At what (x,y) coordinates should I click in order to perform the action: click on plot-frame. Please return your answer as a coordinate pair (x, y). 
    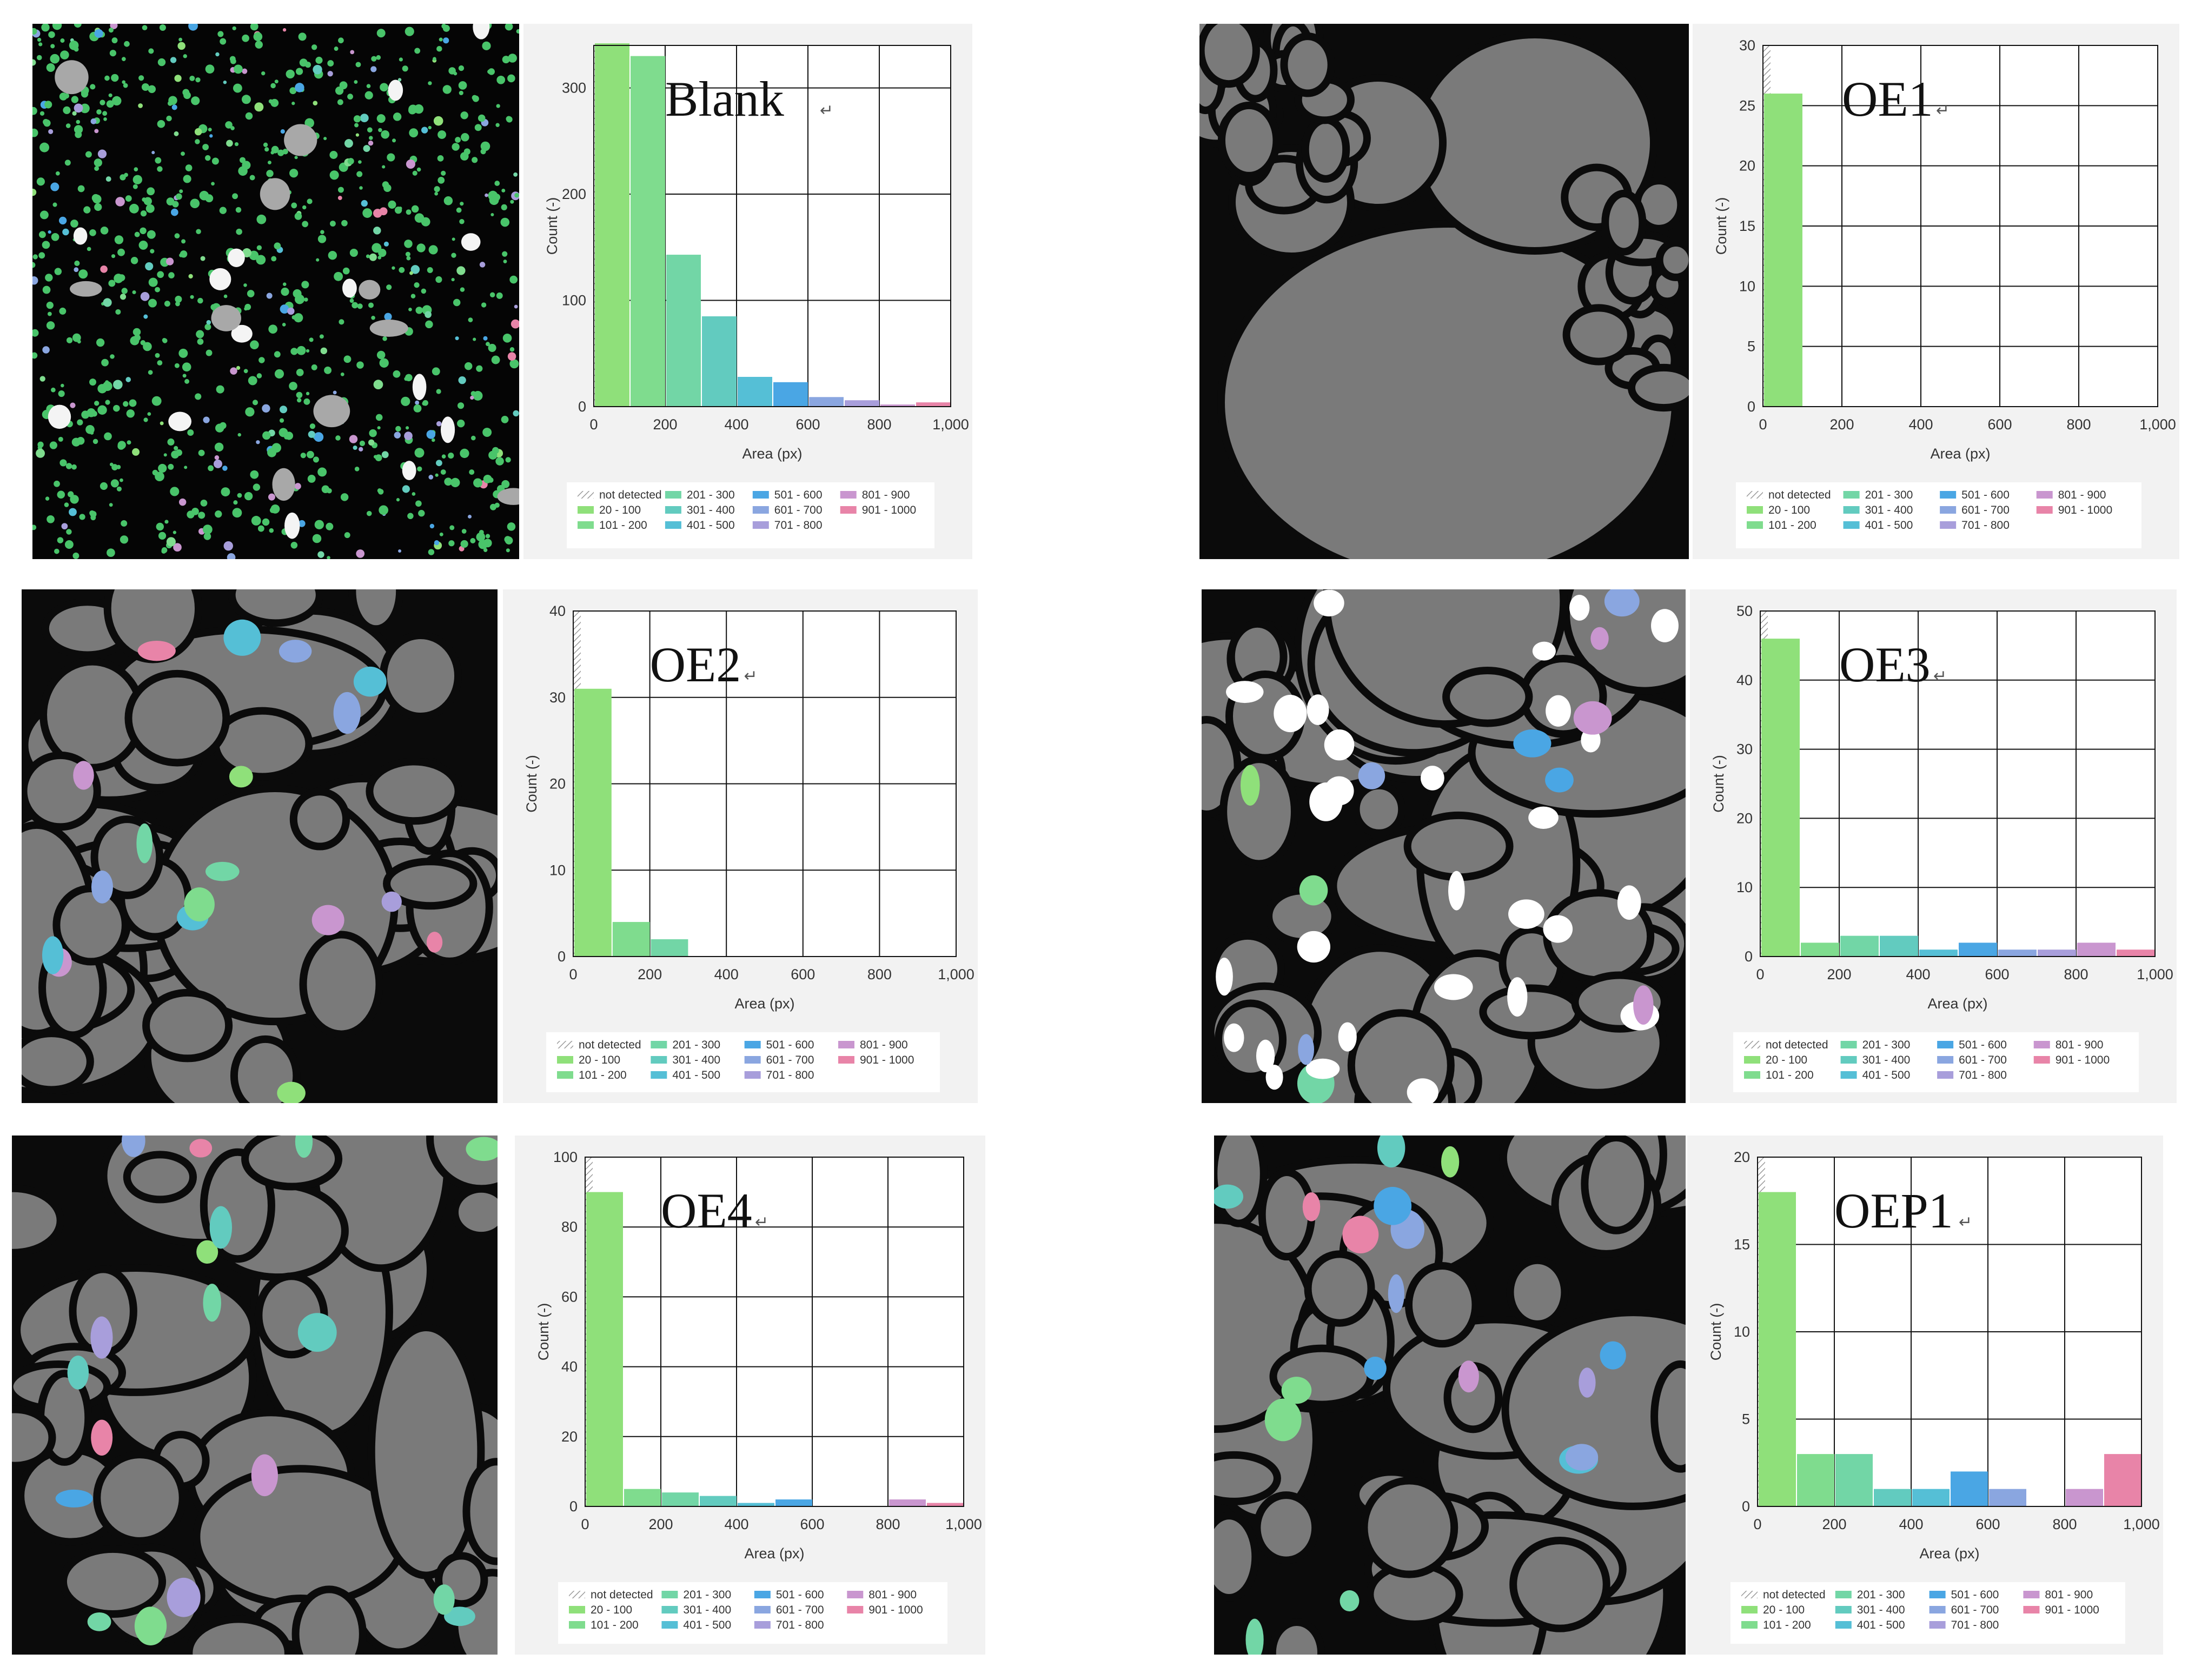
    Looking at the image, I should click on (765, 784).